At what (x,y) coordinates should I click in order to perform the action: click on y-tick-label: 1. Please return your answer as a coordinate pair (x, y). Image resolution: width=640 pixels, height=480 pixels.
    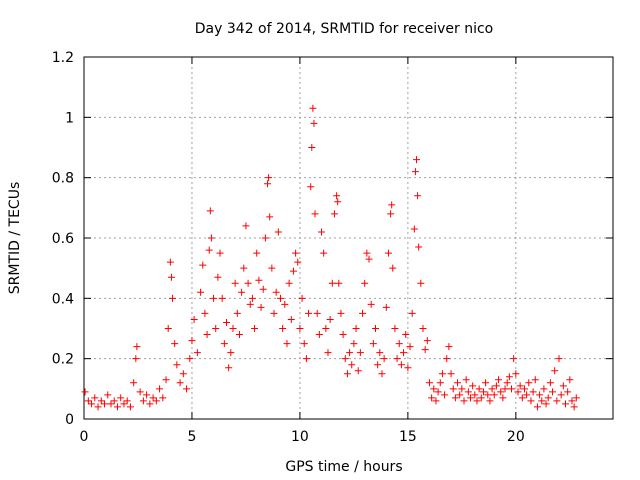
    Looking at the image, I should click on (69, 118).